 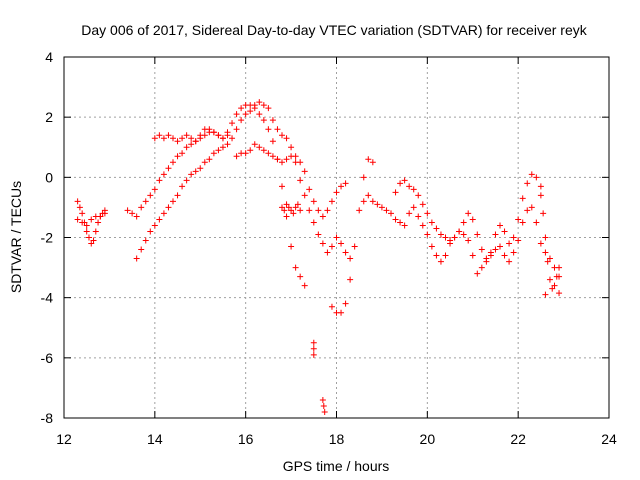 I want to click on y-tick-label: 0, so click(x=49, y=177).